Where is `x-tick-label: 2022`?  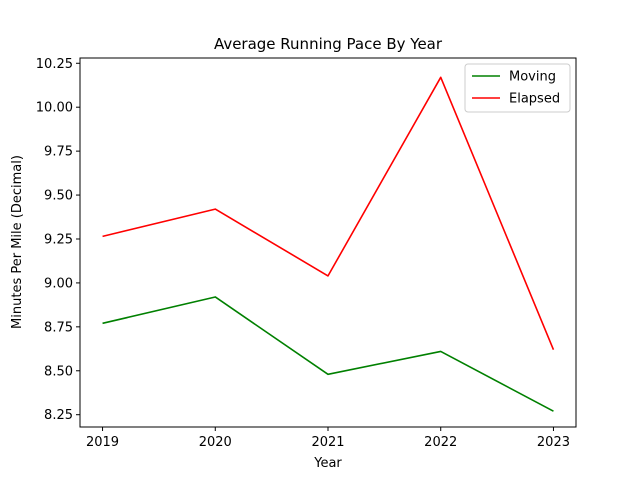
x-tick-label: 2022 is located at coordinates (440, 442).